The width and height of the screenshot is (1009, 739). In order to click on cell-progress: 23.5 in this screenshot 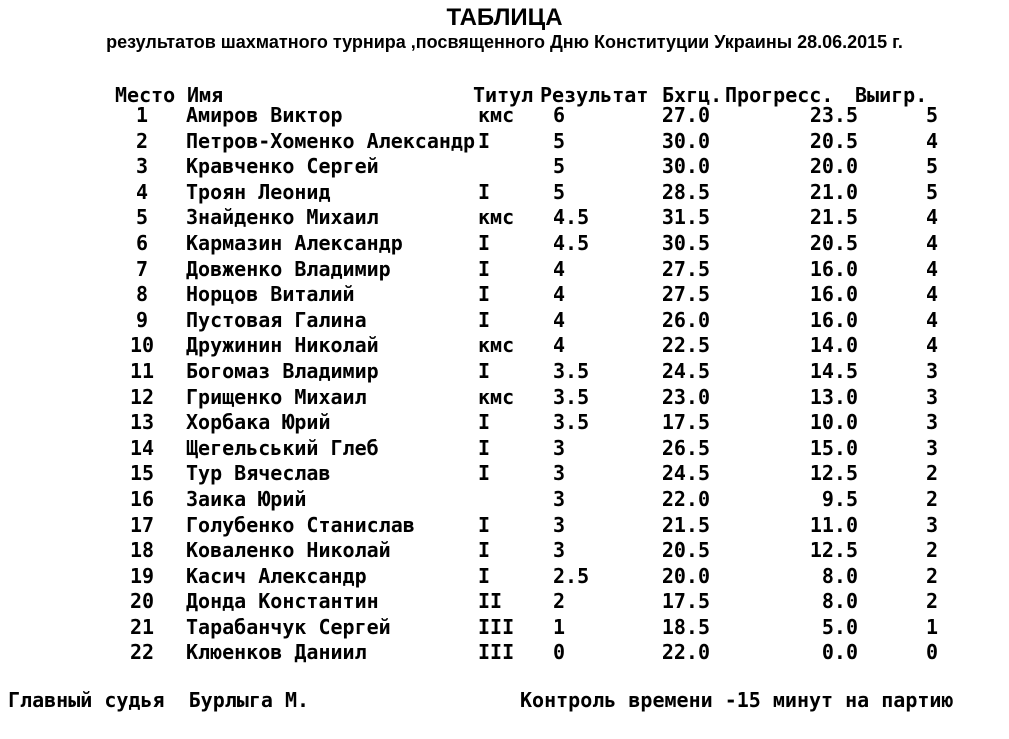, I will do `click(833, 115)`.